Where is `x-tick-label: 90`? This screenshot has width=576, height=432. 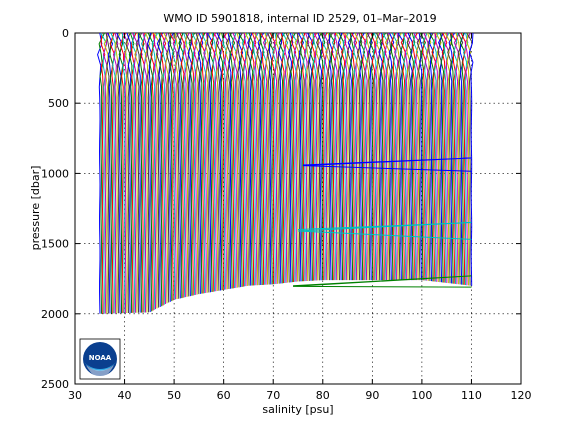
x-tick-label: 90 is located at coordinates (372, 395).